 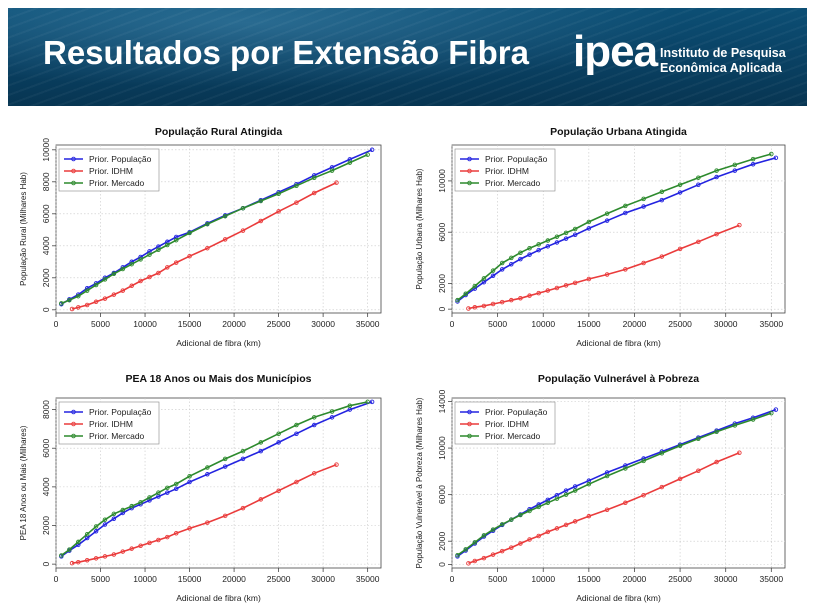 What do you see at coordinates (219, 132) in the screenshot?
I see `chart-title: População Rural Atingida` at bounding box center [219, 132].